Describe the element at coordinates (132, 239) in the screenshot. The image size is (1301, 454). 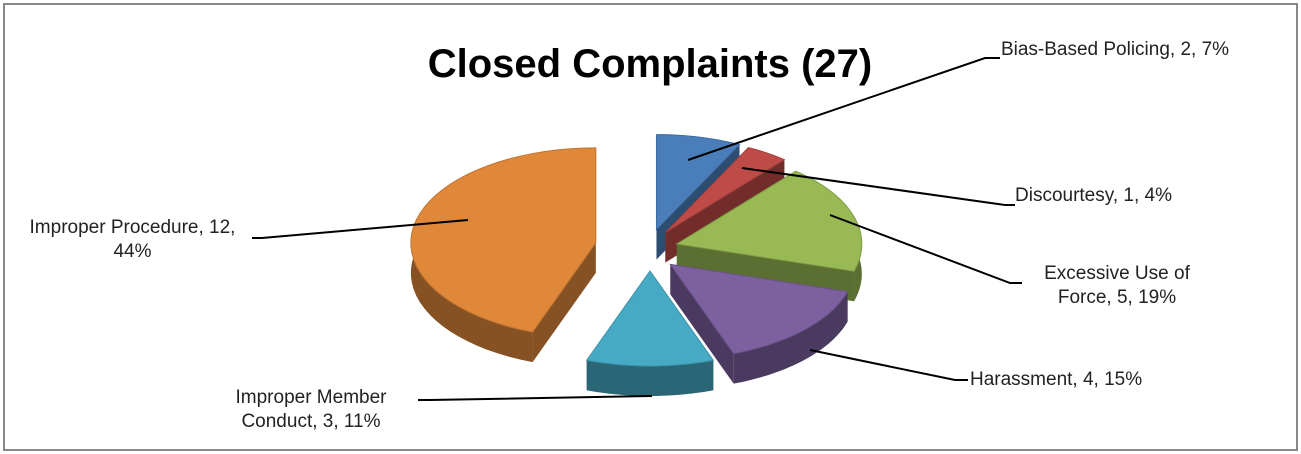
I see `data-label: Improper Procedure, 12, 44%` at that location.